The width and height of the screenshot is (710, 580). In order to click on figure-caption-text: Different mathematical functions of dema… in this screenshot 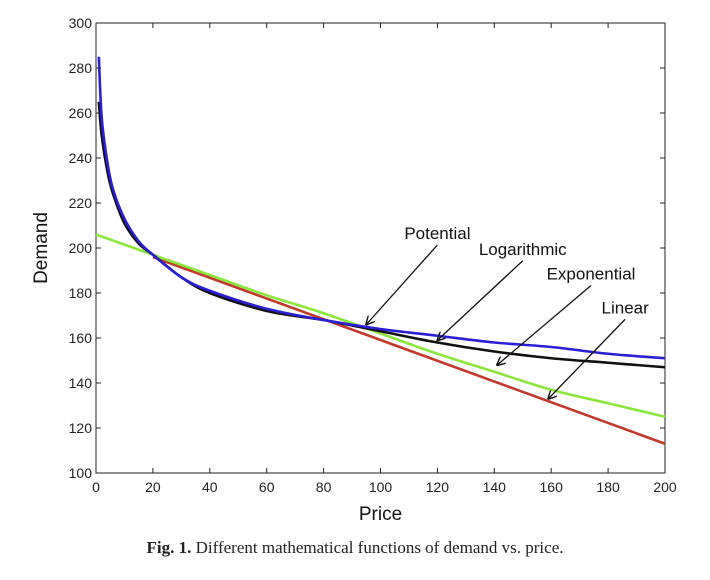, I will do `click(379, 547)`.